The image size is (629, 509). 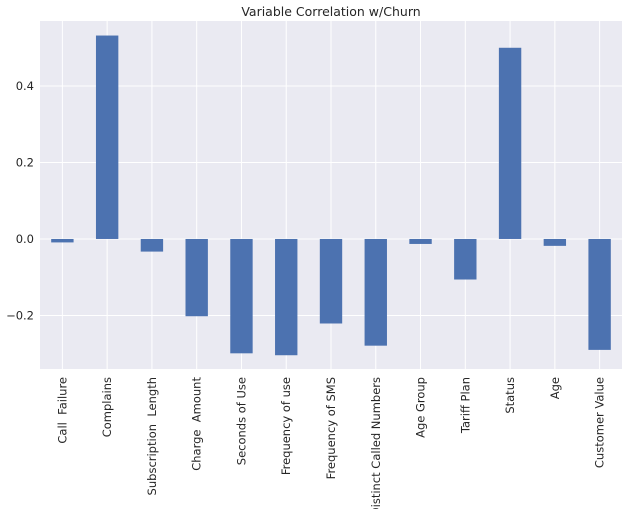 What do you see at coordinates (20, 200) in the screenshot?
I see `y-tick-labels: −0.2 0.0 0.2 0.4` at bounding box center [20, 200].